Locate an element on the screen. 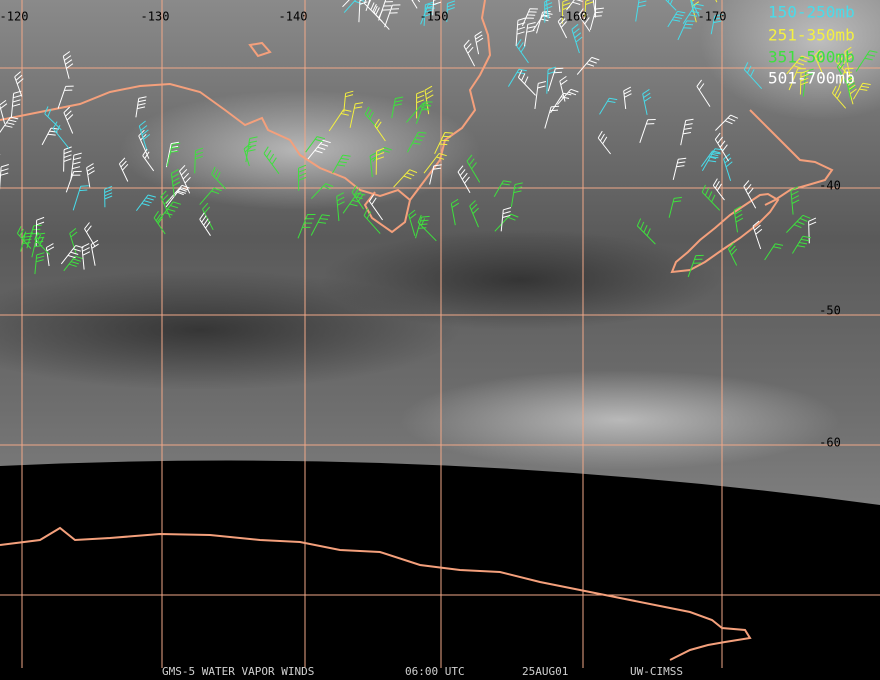  longitude-label: -140 is located at coordinates (293, 17).